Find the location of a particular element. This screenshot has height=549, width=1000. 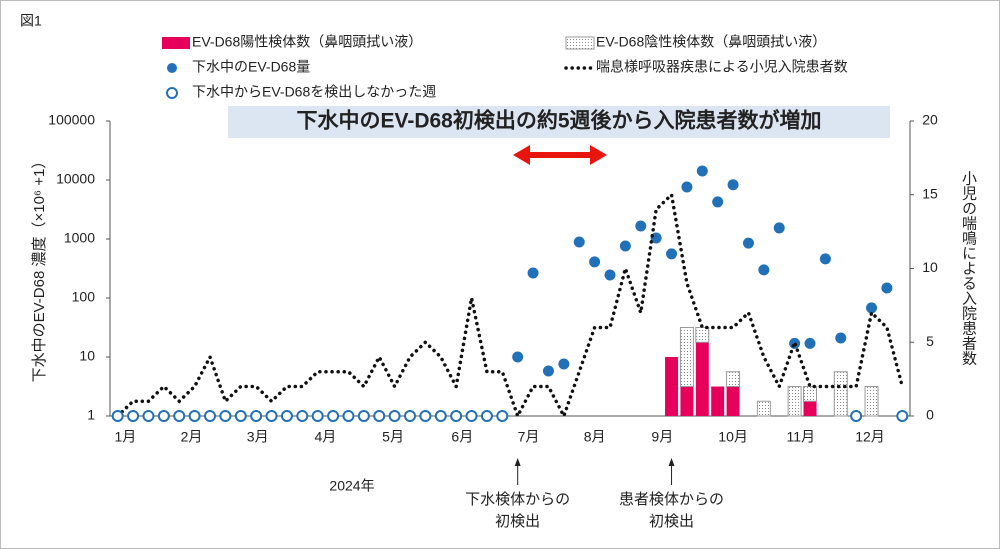

y2-tick-label: 15 is located at coordinates (930, 193).